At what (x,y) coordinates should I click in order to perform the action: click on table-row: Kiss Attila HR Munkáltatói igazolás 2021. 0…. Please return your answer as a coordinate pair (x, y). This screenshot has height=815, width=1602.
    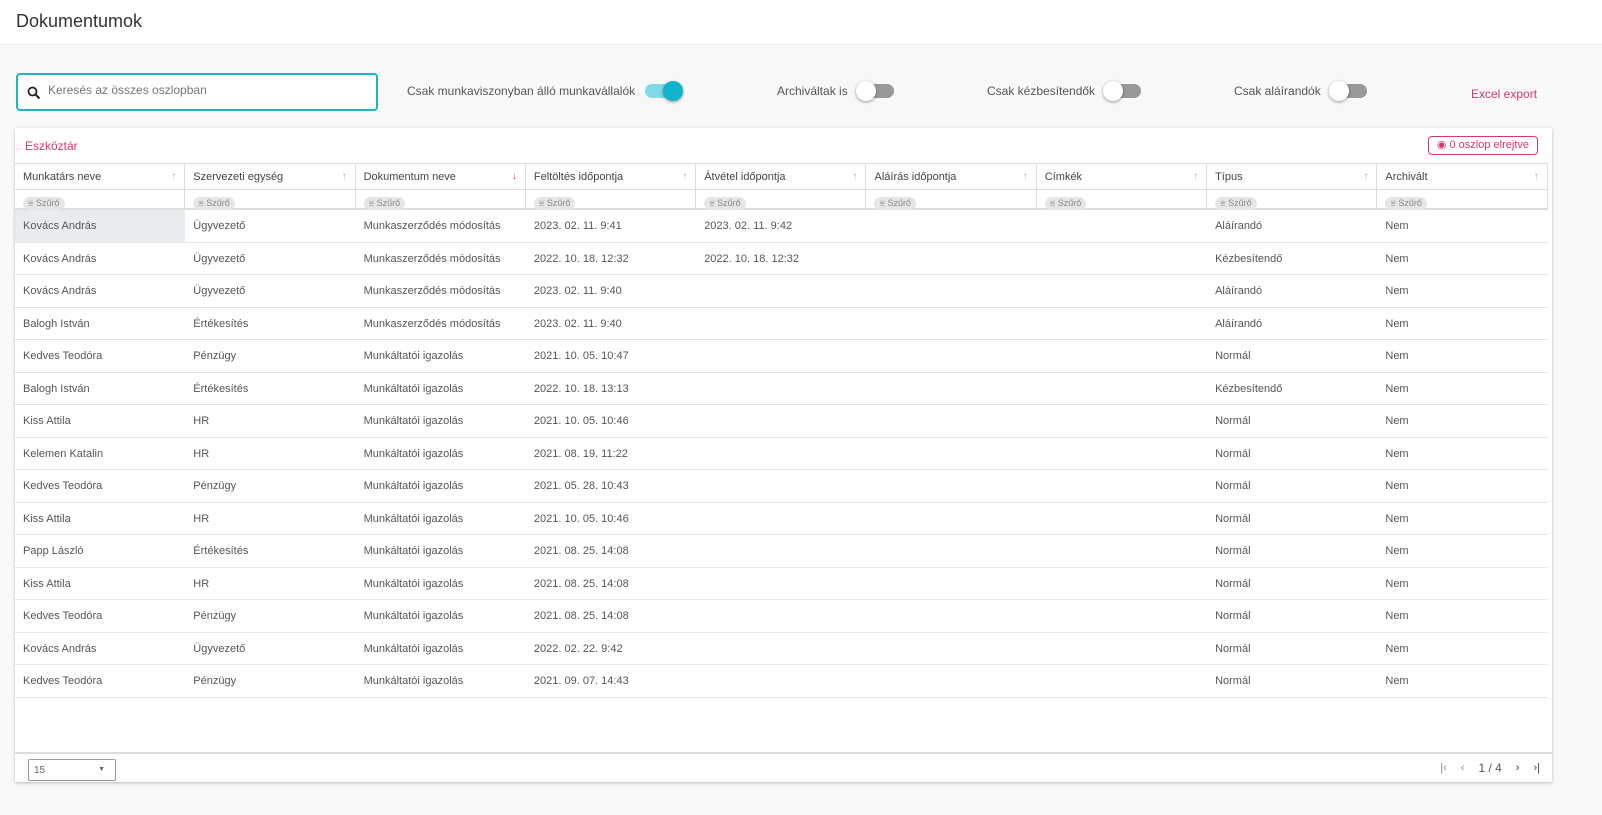
    Looking at the image, I should click on (781, 584).